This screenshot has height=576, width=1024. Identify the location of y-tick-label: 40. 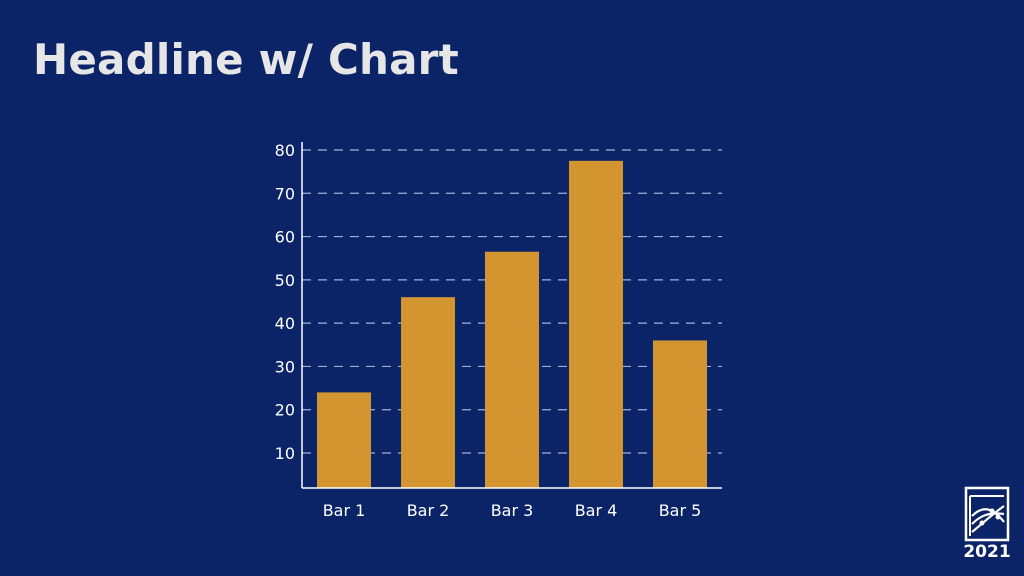
(285, 323).